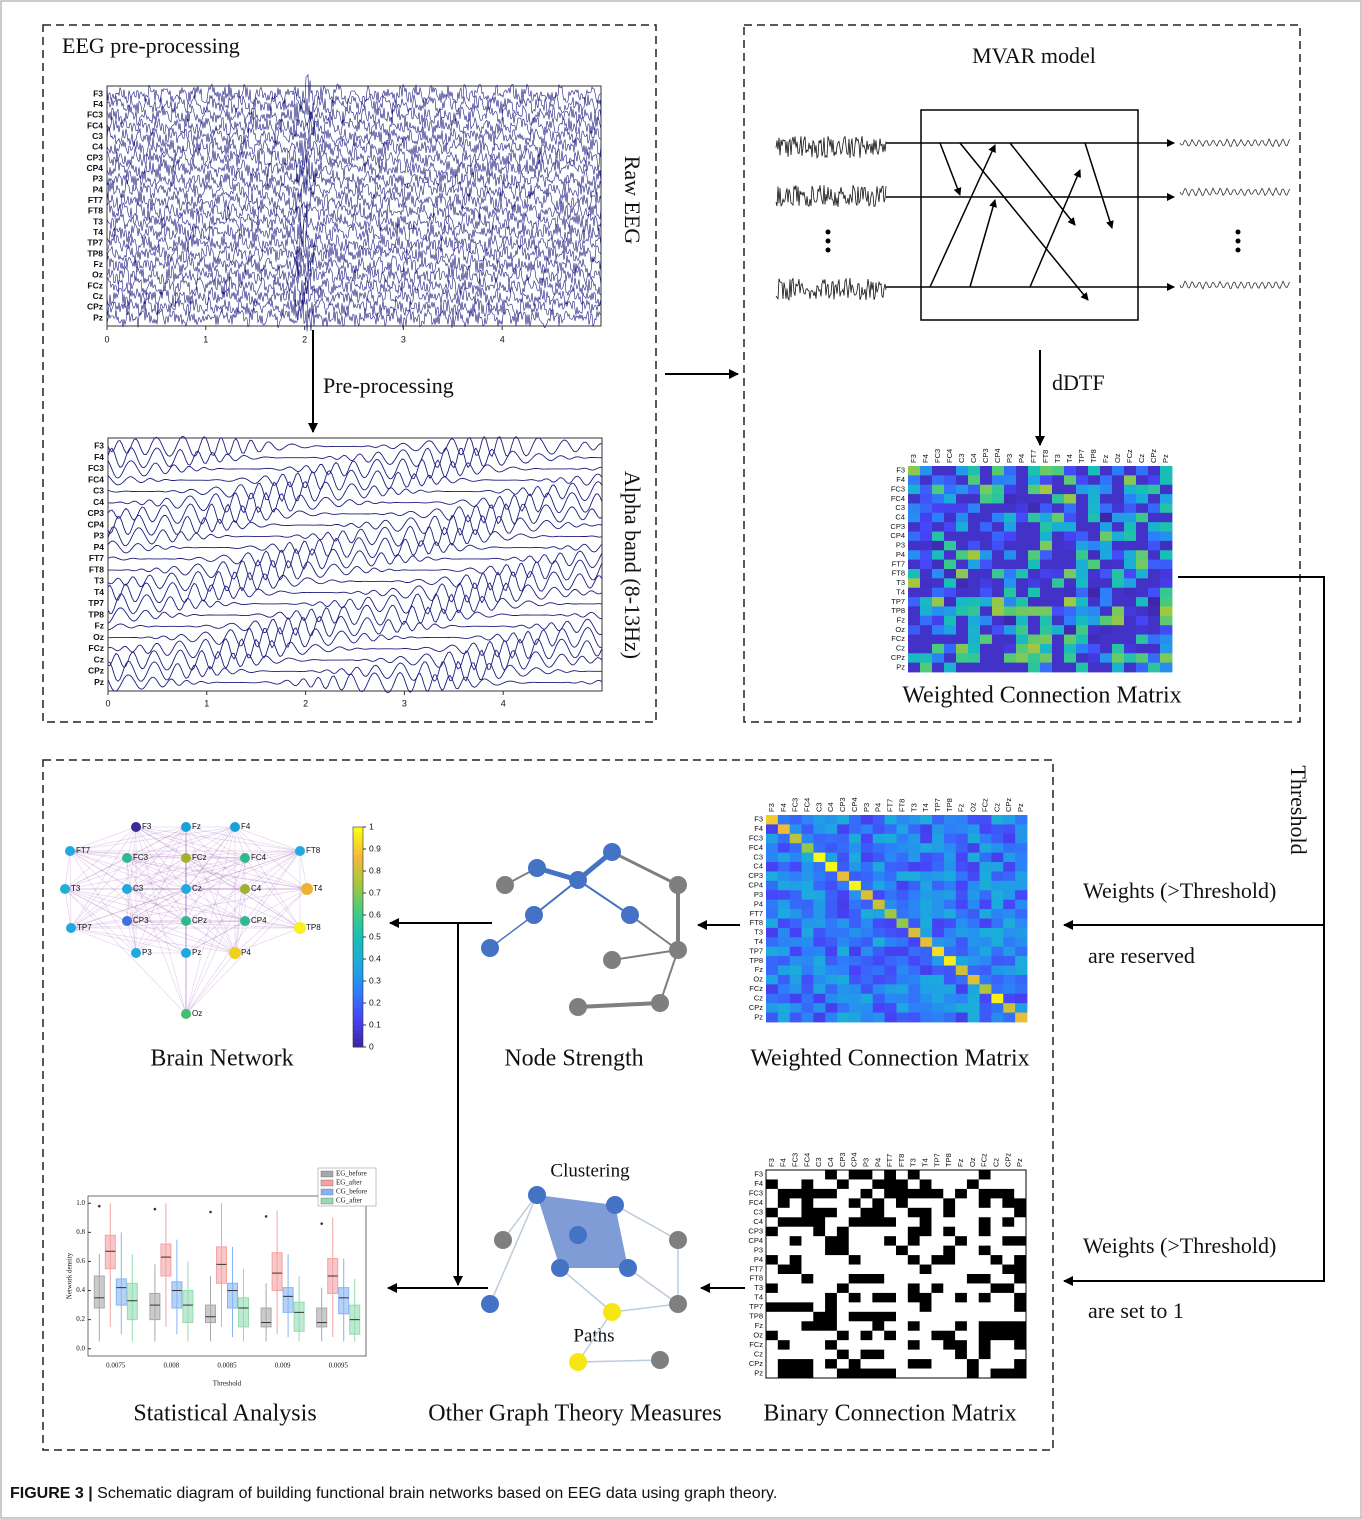  Describe the element at coordinates (771, 1162) in the screenshot. I see `column-label: F3` at that location.